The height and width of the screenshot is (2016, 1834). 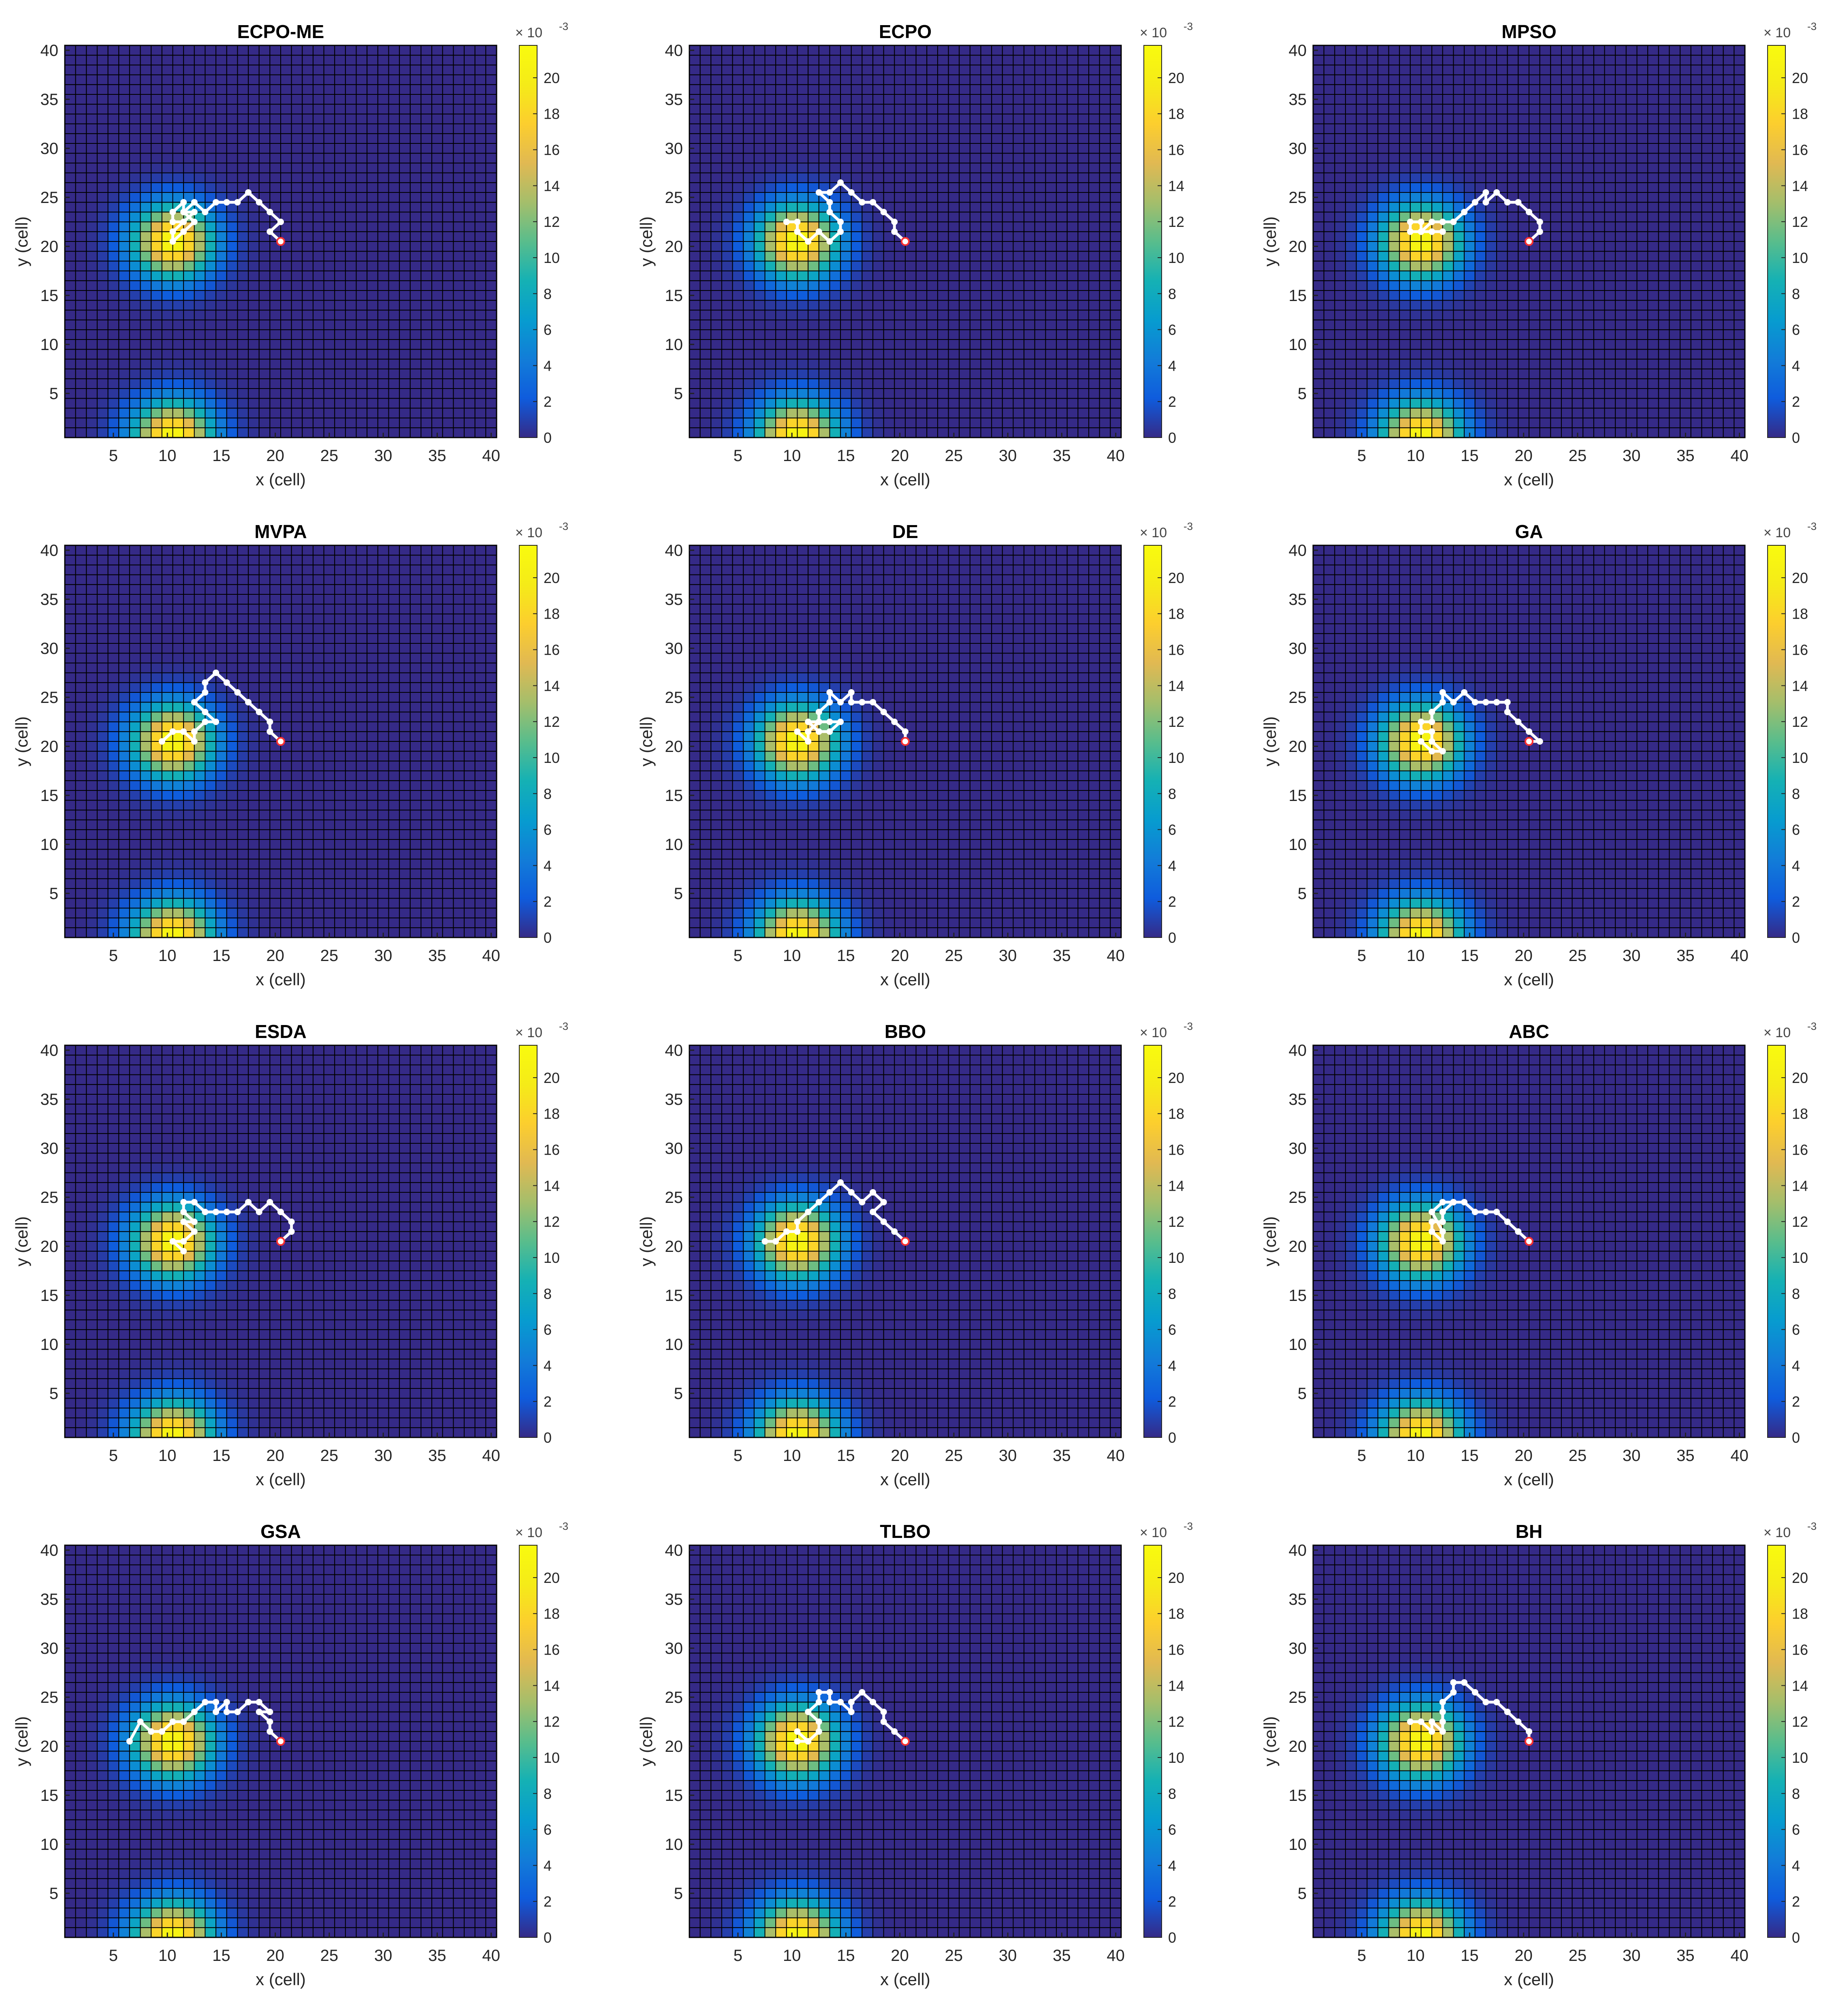 What do you see at coordinates (809, 242) in the screenshot?
I see `path-point` at bounding box center [809, 242].